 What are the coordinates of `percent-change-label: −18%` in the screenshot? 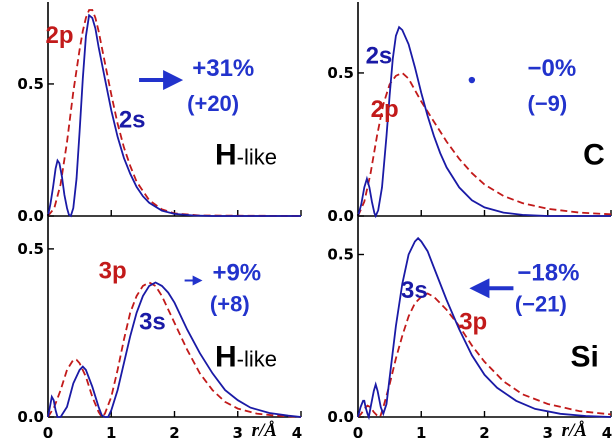 It's located at (548, 273).